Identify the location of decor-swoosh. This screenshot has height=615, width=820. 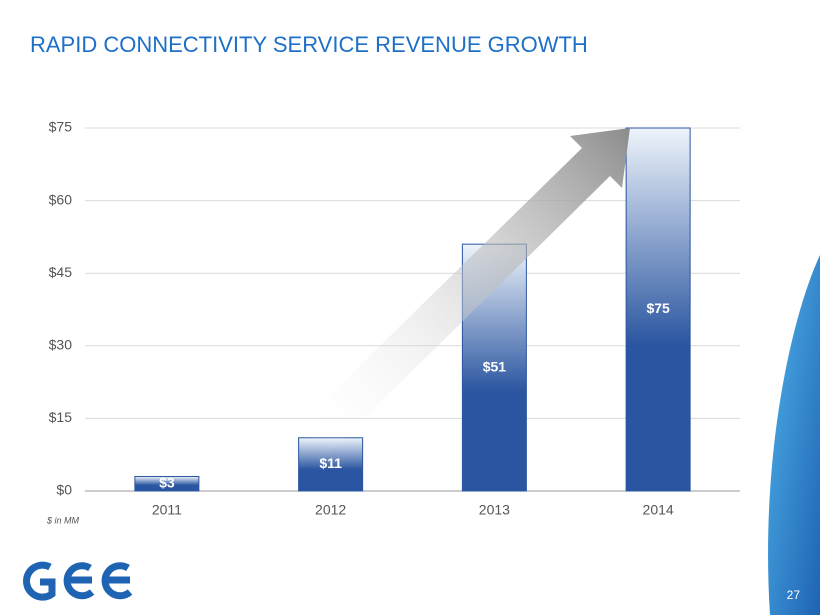
(794, 435).